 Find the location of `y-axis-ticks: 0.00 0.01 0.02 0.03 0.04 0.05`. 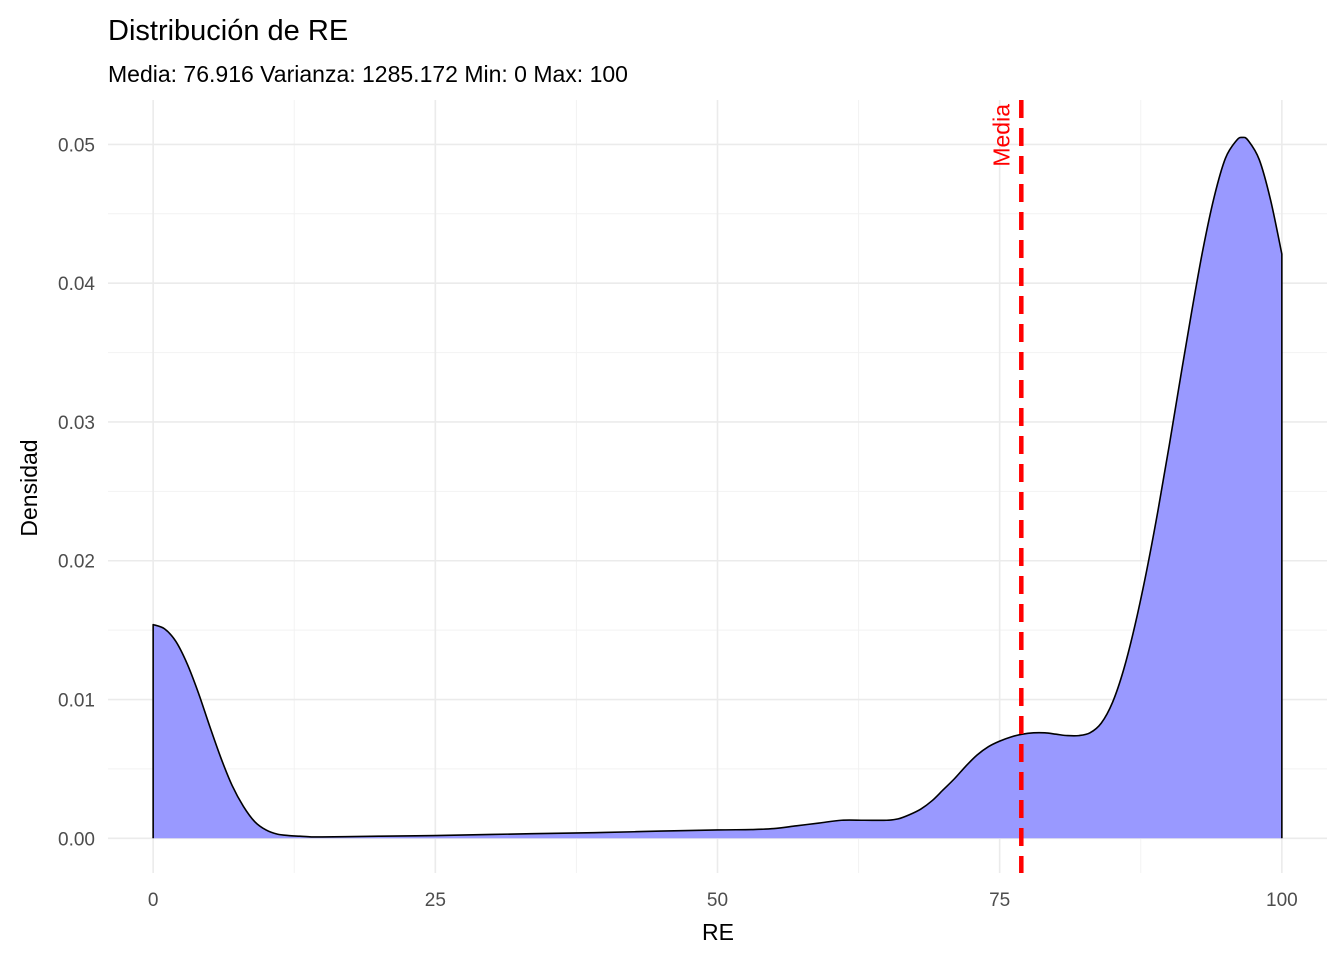

y-axis-ticks: 0.00 0.01 0.02 0.03 0.04 0.05 is located at coordinates (76, 492).